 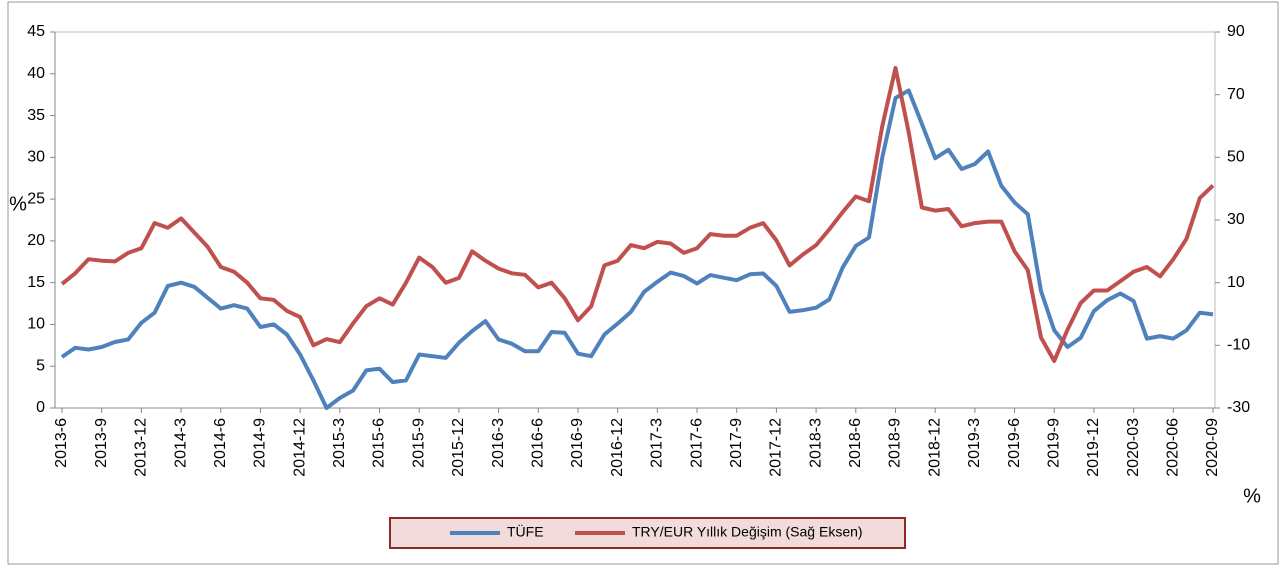 I want to click on y2-tick-label: 90, so click(x=1236, y=31).